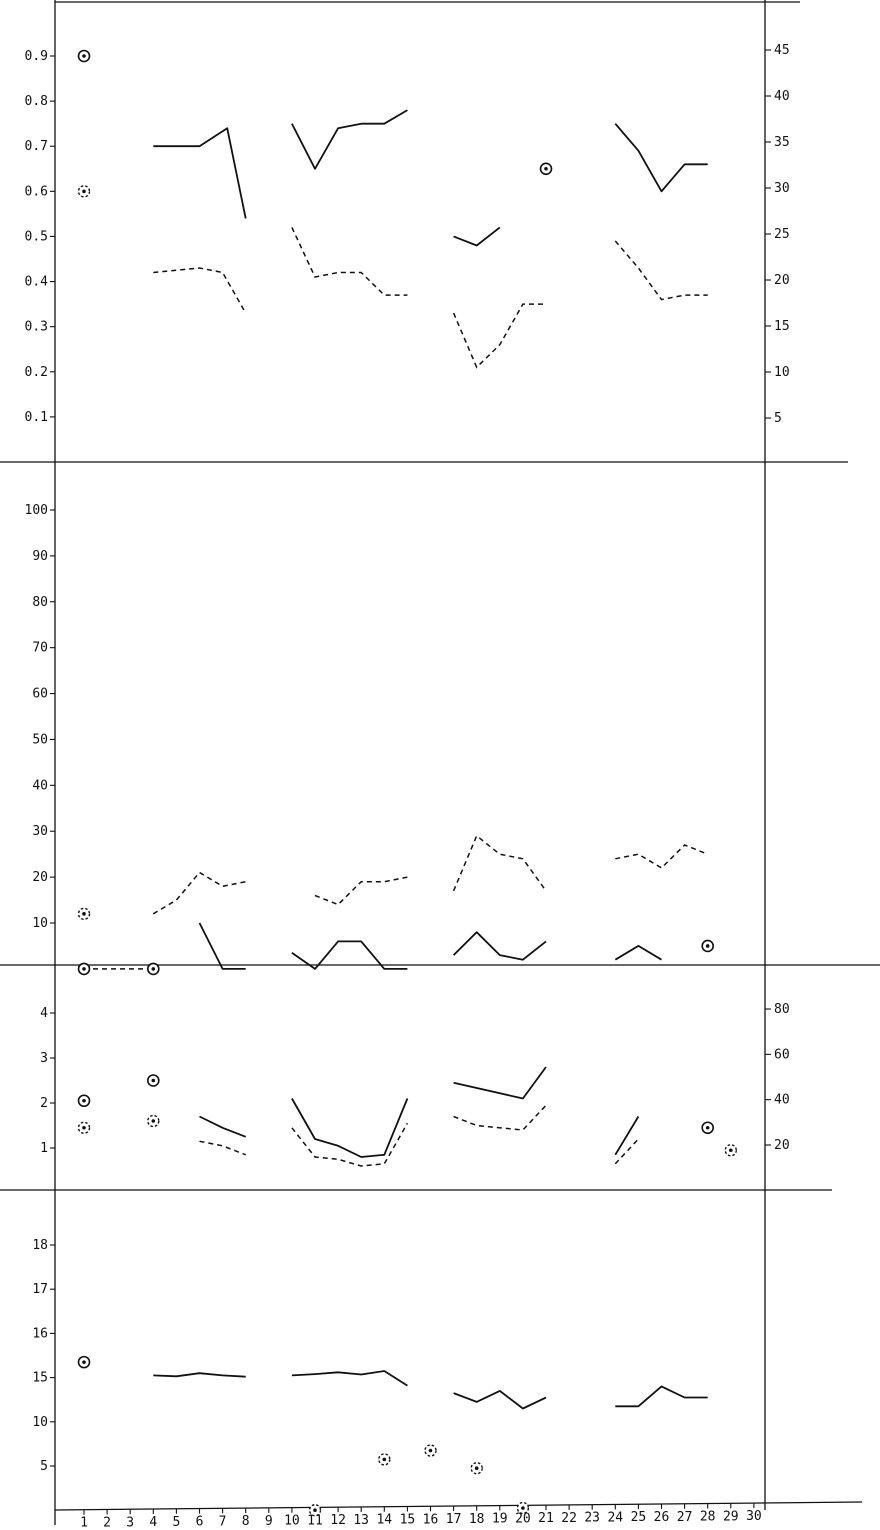  Describe the element at coordinates (36, 372) in the screenshot. I see `panel-1-left-tick-label: 0.2` at that location.